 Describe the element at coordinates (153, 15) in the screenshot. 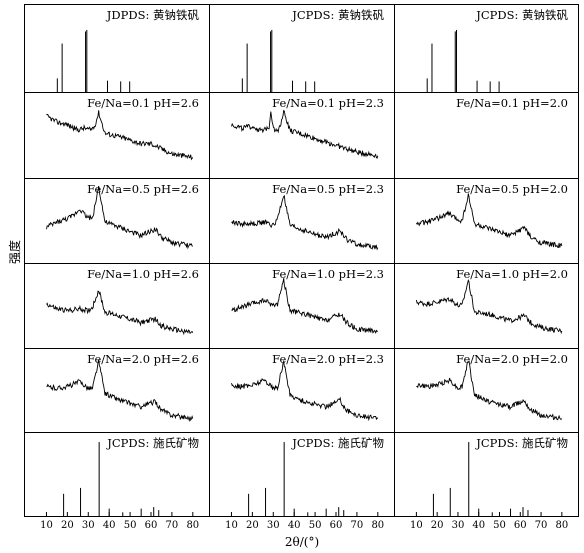

I see `panel-label: JDPDS: 黄钠铁矾` at that location.